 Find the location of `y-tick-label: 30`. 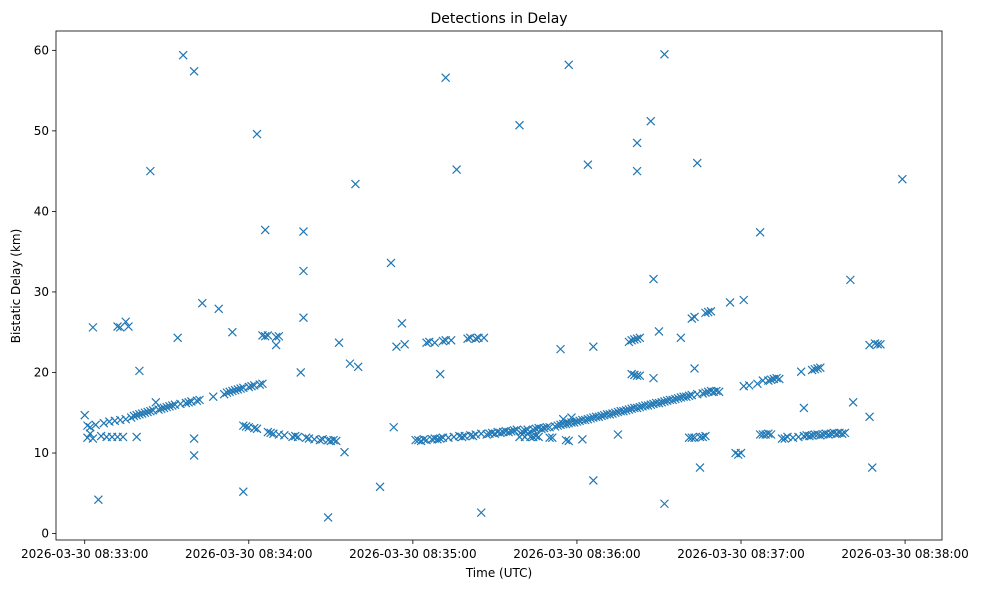

y-tick-label: 30 is located at coordinates (41, 292).